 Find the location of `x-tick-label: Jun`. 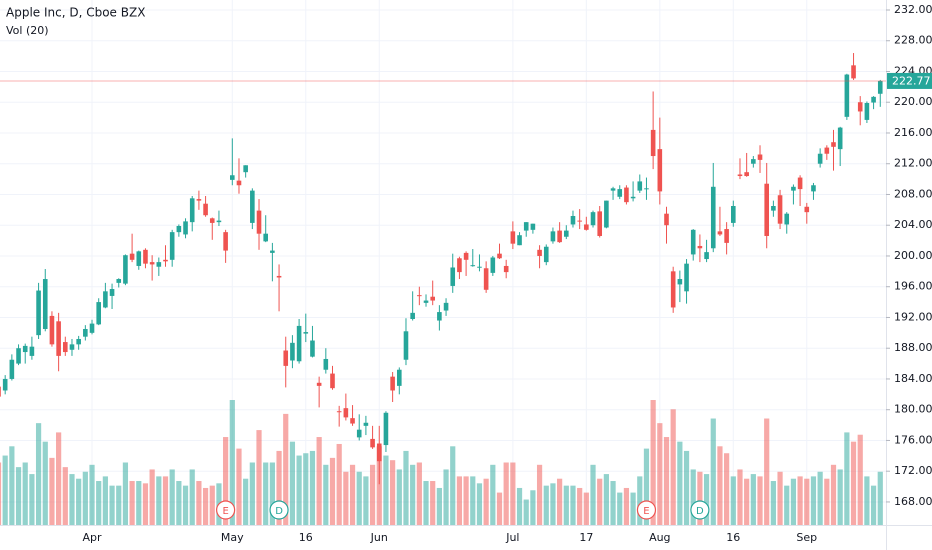

x-tick-label: Jun is located at coordinates (379, 537).